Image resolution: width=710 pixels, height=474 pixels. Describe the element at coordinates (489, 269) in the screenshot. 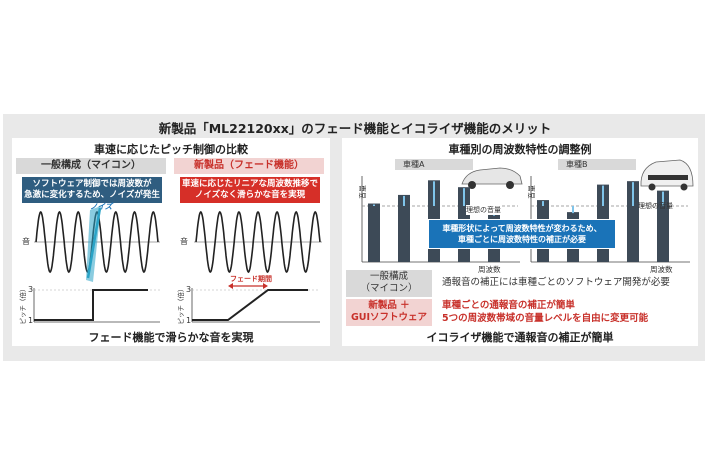

I see `chart-a-frequency-label: 周波数` at that location.